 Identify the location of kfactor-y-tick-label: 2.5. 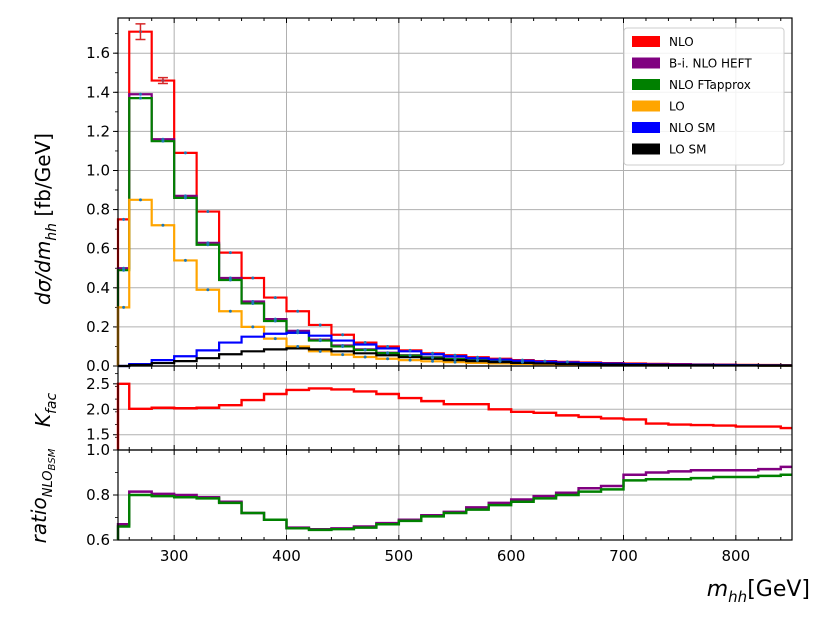
(98, 384).